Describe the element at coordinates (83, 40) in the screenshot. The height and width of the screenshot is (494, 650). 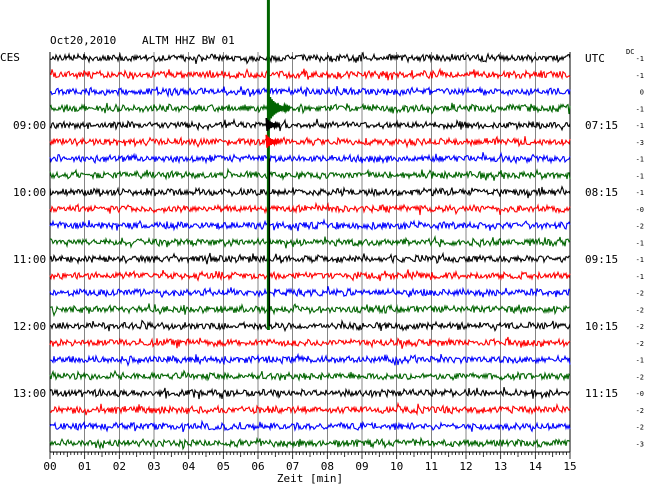
I see `date-label: Oct20,2010` at that location.